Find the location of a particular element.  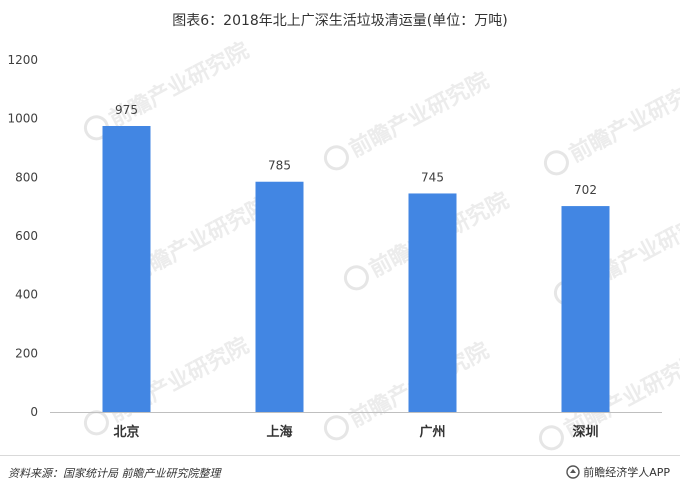

data-label: 785 is located at coordinates (279, 166).